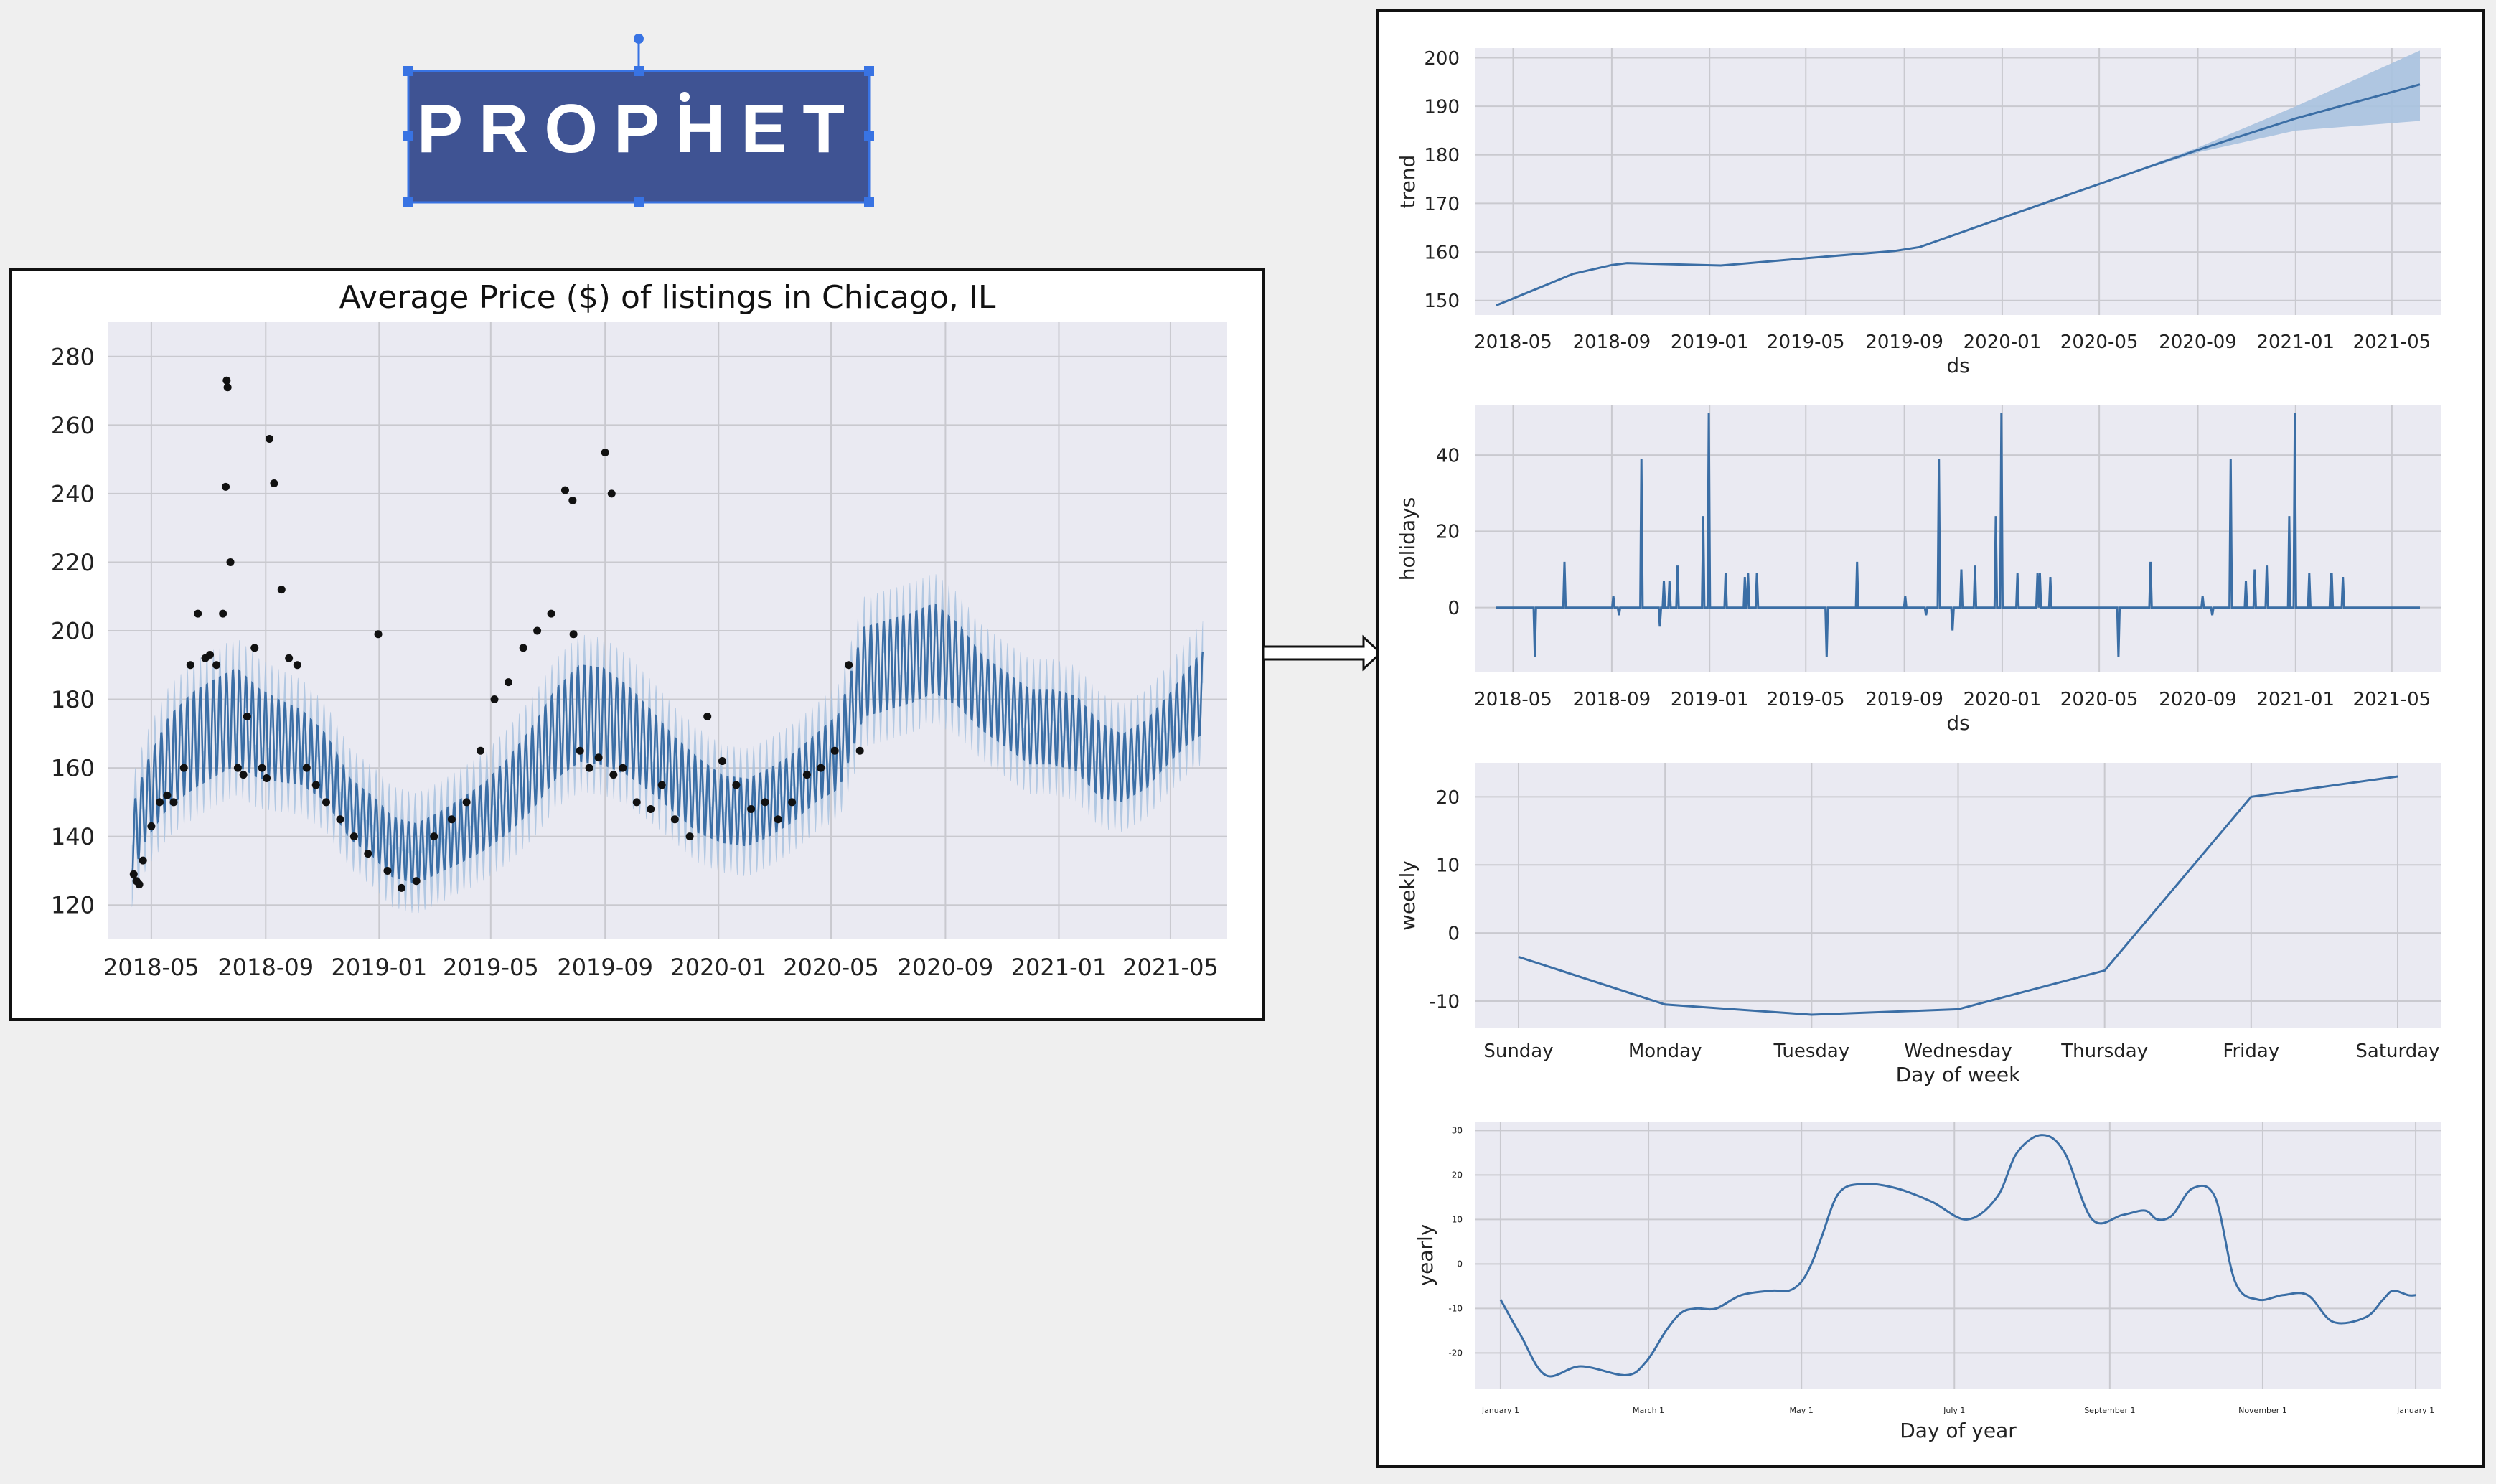 Image resolution: width=2496 pixels, height=1484 pixels. I want to click on yearly-line, so click(1957, 1256).